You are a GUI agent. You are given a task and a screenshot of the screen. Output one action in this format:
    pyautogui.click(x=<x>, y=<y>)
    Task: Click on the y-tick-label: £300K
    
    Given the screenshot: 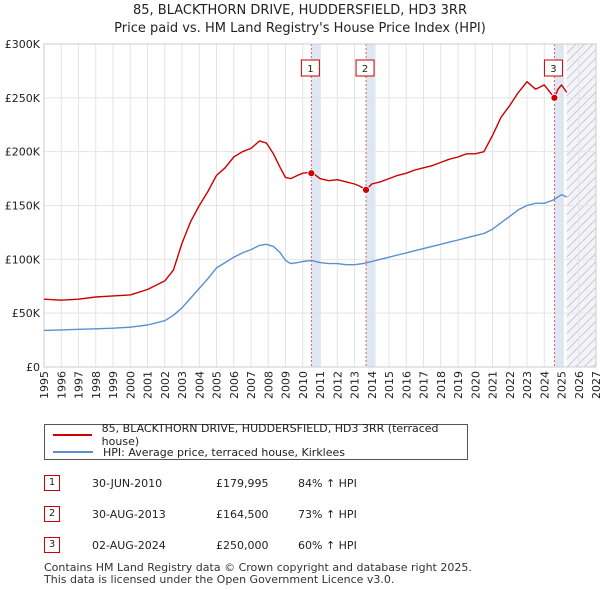 What is the action you would take?
    pyautogui.click(x=23, y=44)
    